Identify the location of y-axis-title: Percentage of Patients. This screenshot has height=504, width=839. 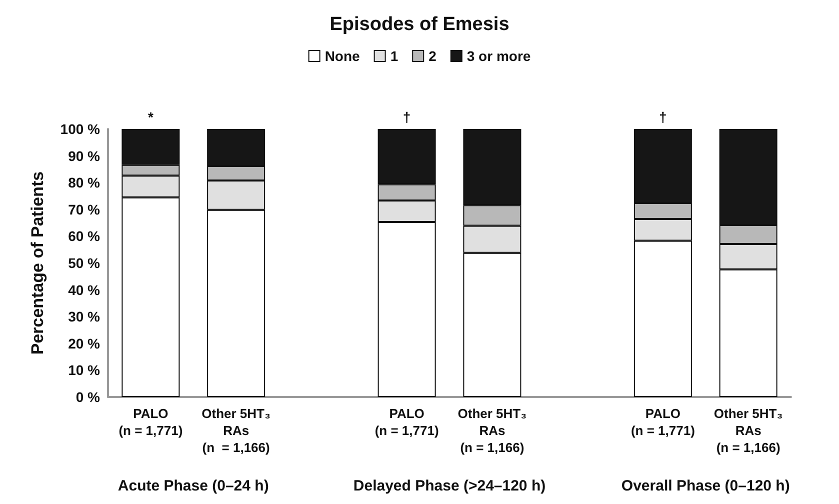
(37, 263).